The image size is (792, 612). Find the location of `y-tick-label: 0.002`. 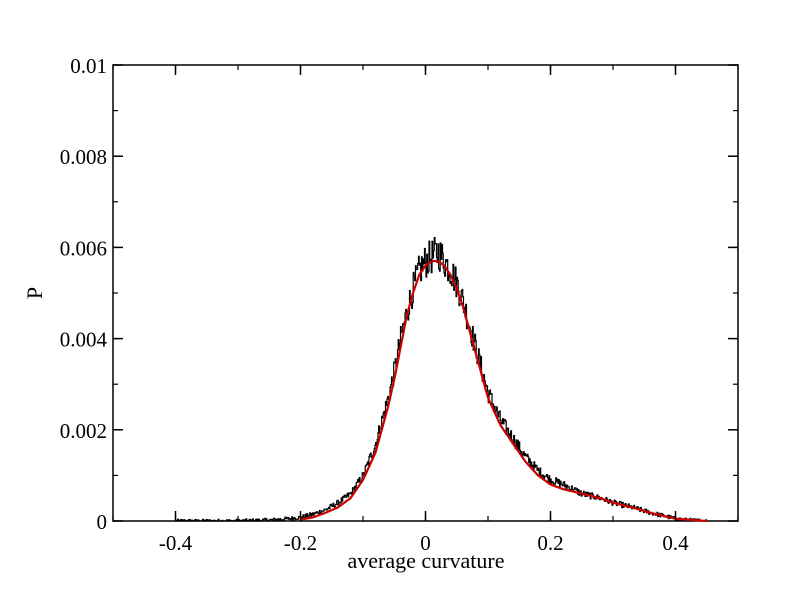

y-tick-label: 0.002 is located at coordinates (83, 431).